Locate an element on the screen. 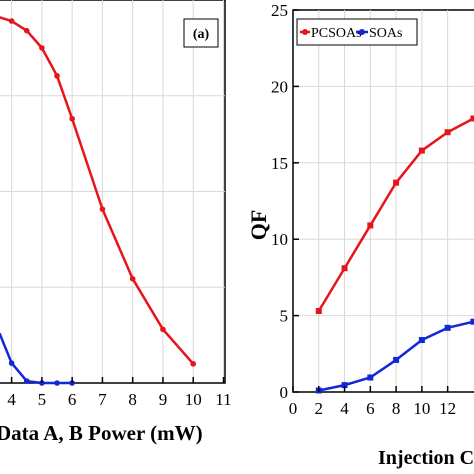 The image size is (474, 474). y-ticks-b: 0 5 10 15 20 25 is located at coordinates (285, 201).